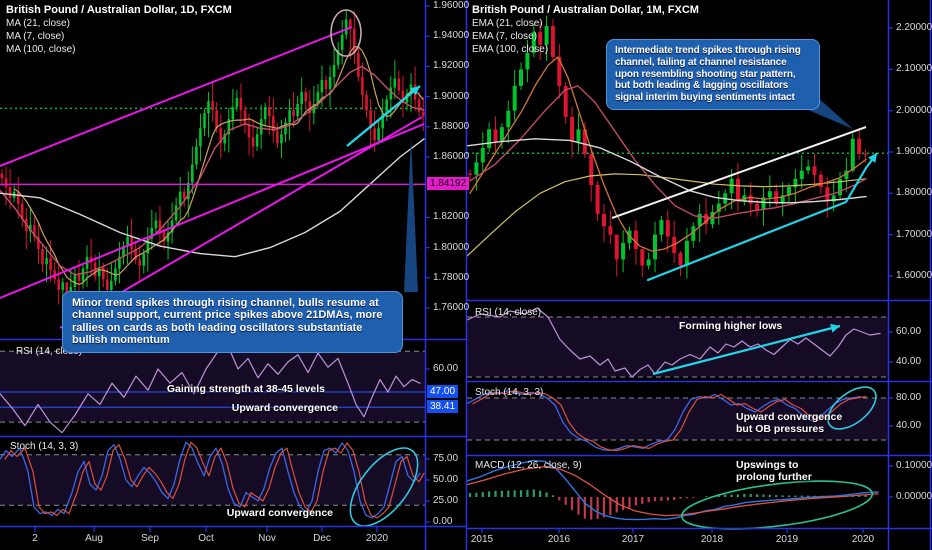  What do you see at coordinates (443, 391) in the screenshot?
I see `left-rsi-level-badge: 47.00` at bounding box center [443, 391].